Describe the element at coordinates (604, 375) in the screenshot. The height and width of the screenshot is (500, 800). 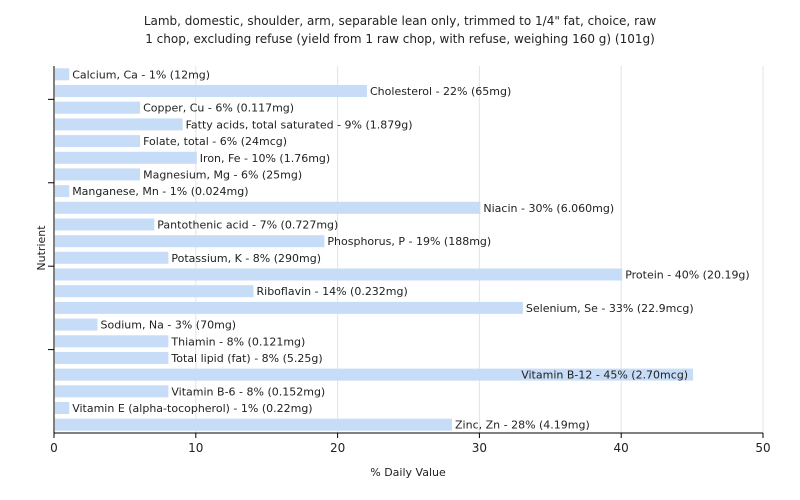
I see `bar-label-18: Vitamin B-12 - 45% (2.70mcg)` at that location.